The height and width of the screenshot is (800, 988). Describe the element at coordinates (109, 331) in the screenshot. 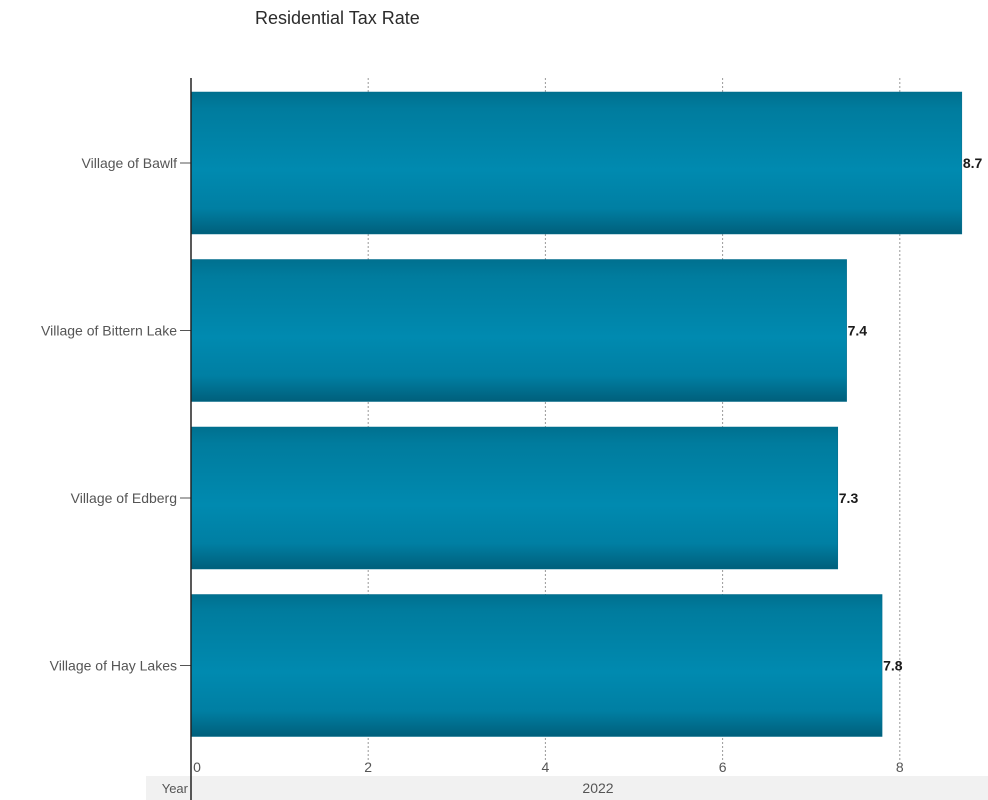

I see `category-label: Village of Bittern Lake` at that location.